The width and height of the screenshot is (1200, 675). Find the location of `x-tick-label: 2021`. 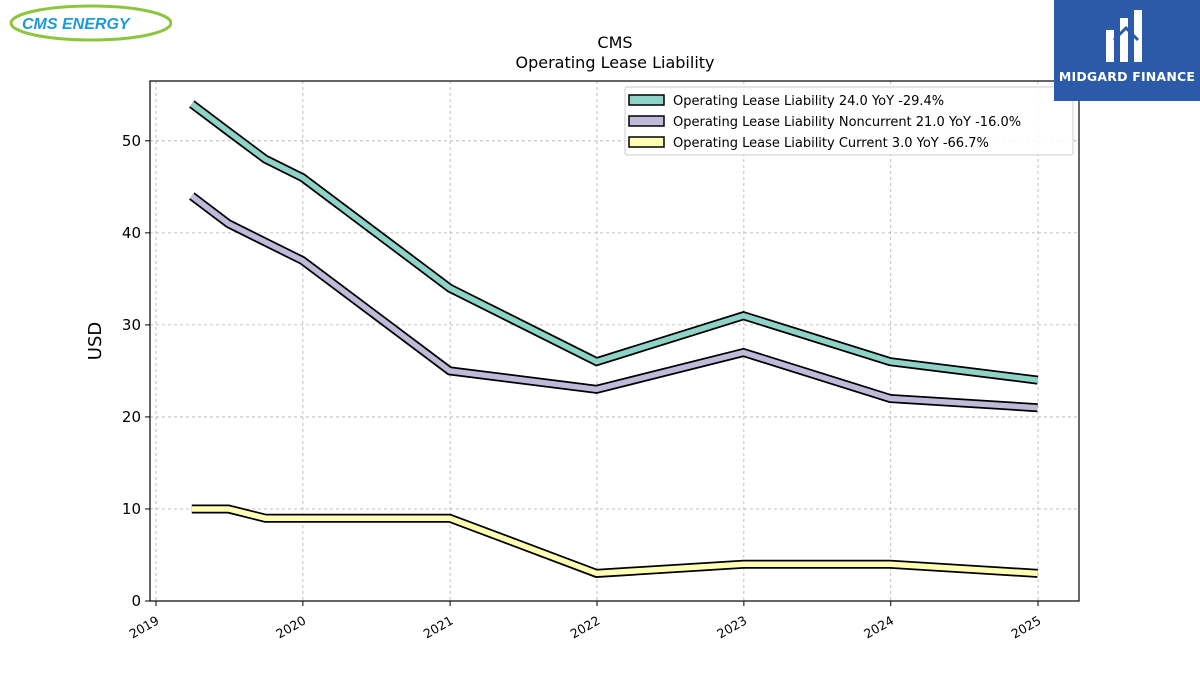

x-tick-label: 2021 is located at coordinates (438, 627).